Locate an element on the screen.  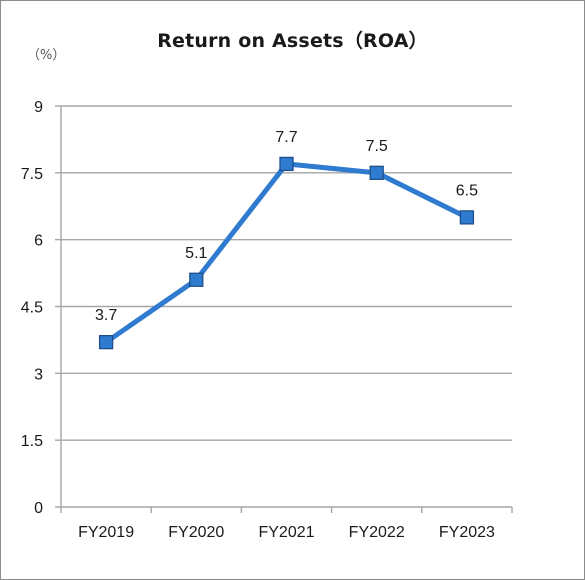
y-tick-labels: 0 1.5 3 4.5 6 7.5 9 is located at coordinates (32, 308).